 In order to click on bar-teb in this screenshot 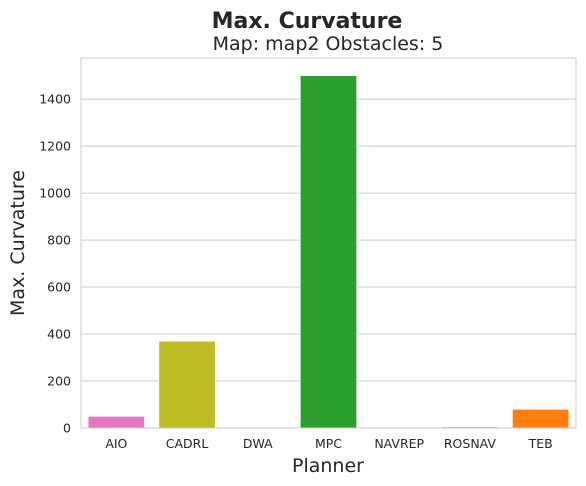, I will do `click(540, 418)`.